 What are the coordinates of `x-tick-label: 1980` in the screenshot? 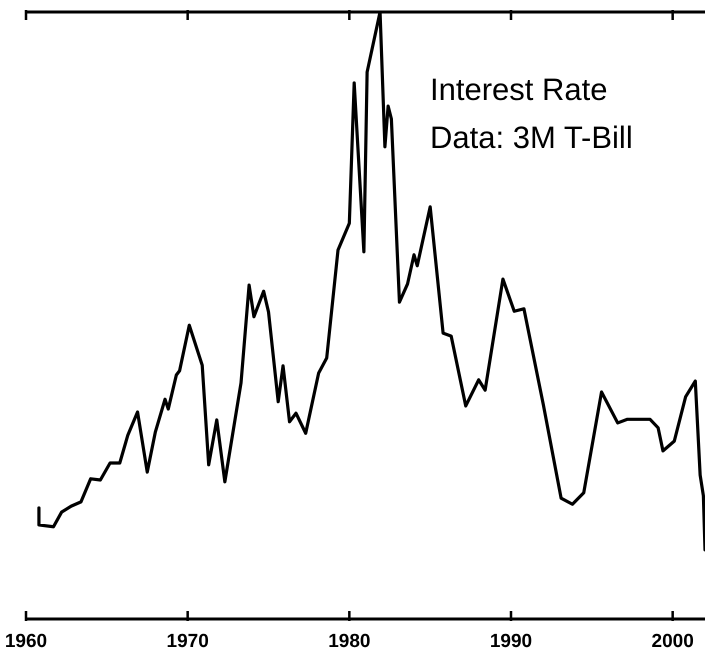 It's located at (349, 641).